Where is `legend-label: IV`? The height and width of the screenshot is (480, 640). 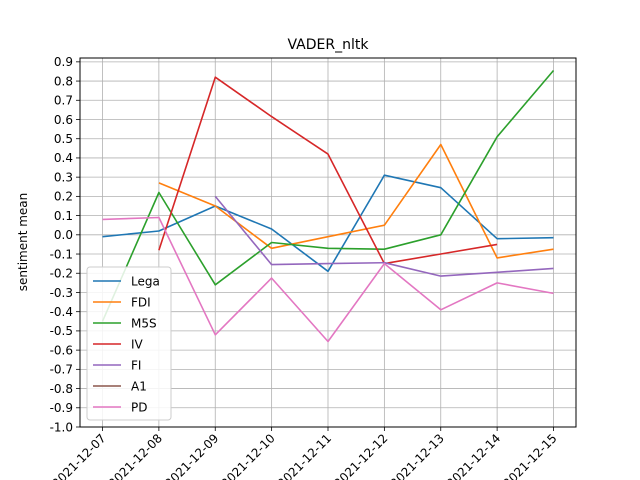 legend-label: IV is located at coordinates (137, 344).